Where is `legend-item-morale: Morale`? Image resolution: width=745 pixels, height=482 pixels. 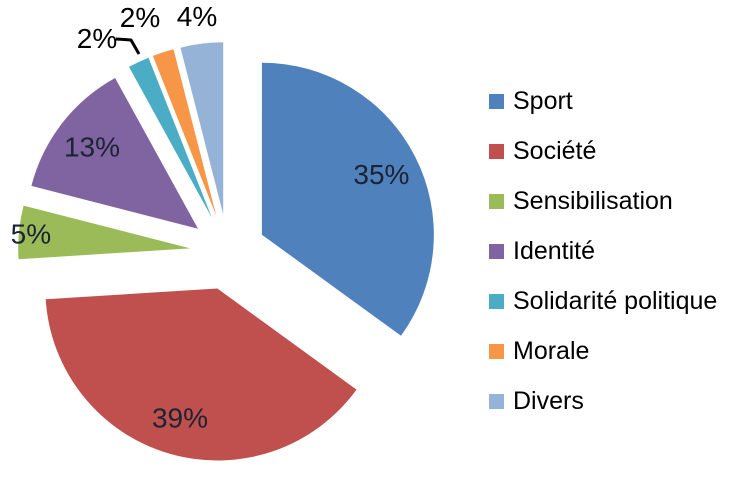
legend-item-morale: Morale is located at coordinates (603, 351).